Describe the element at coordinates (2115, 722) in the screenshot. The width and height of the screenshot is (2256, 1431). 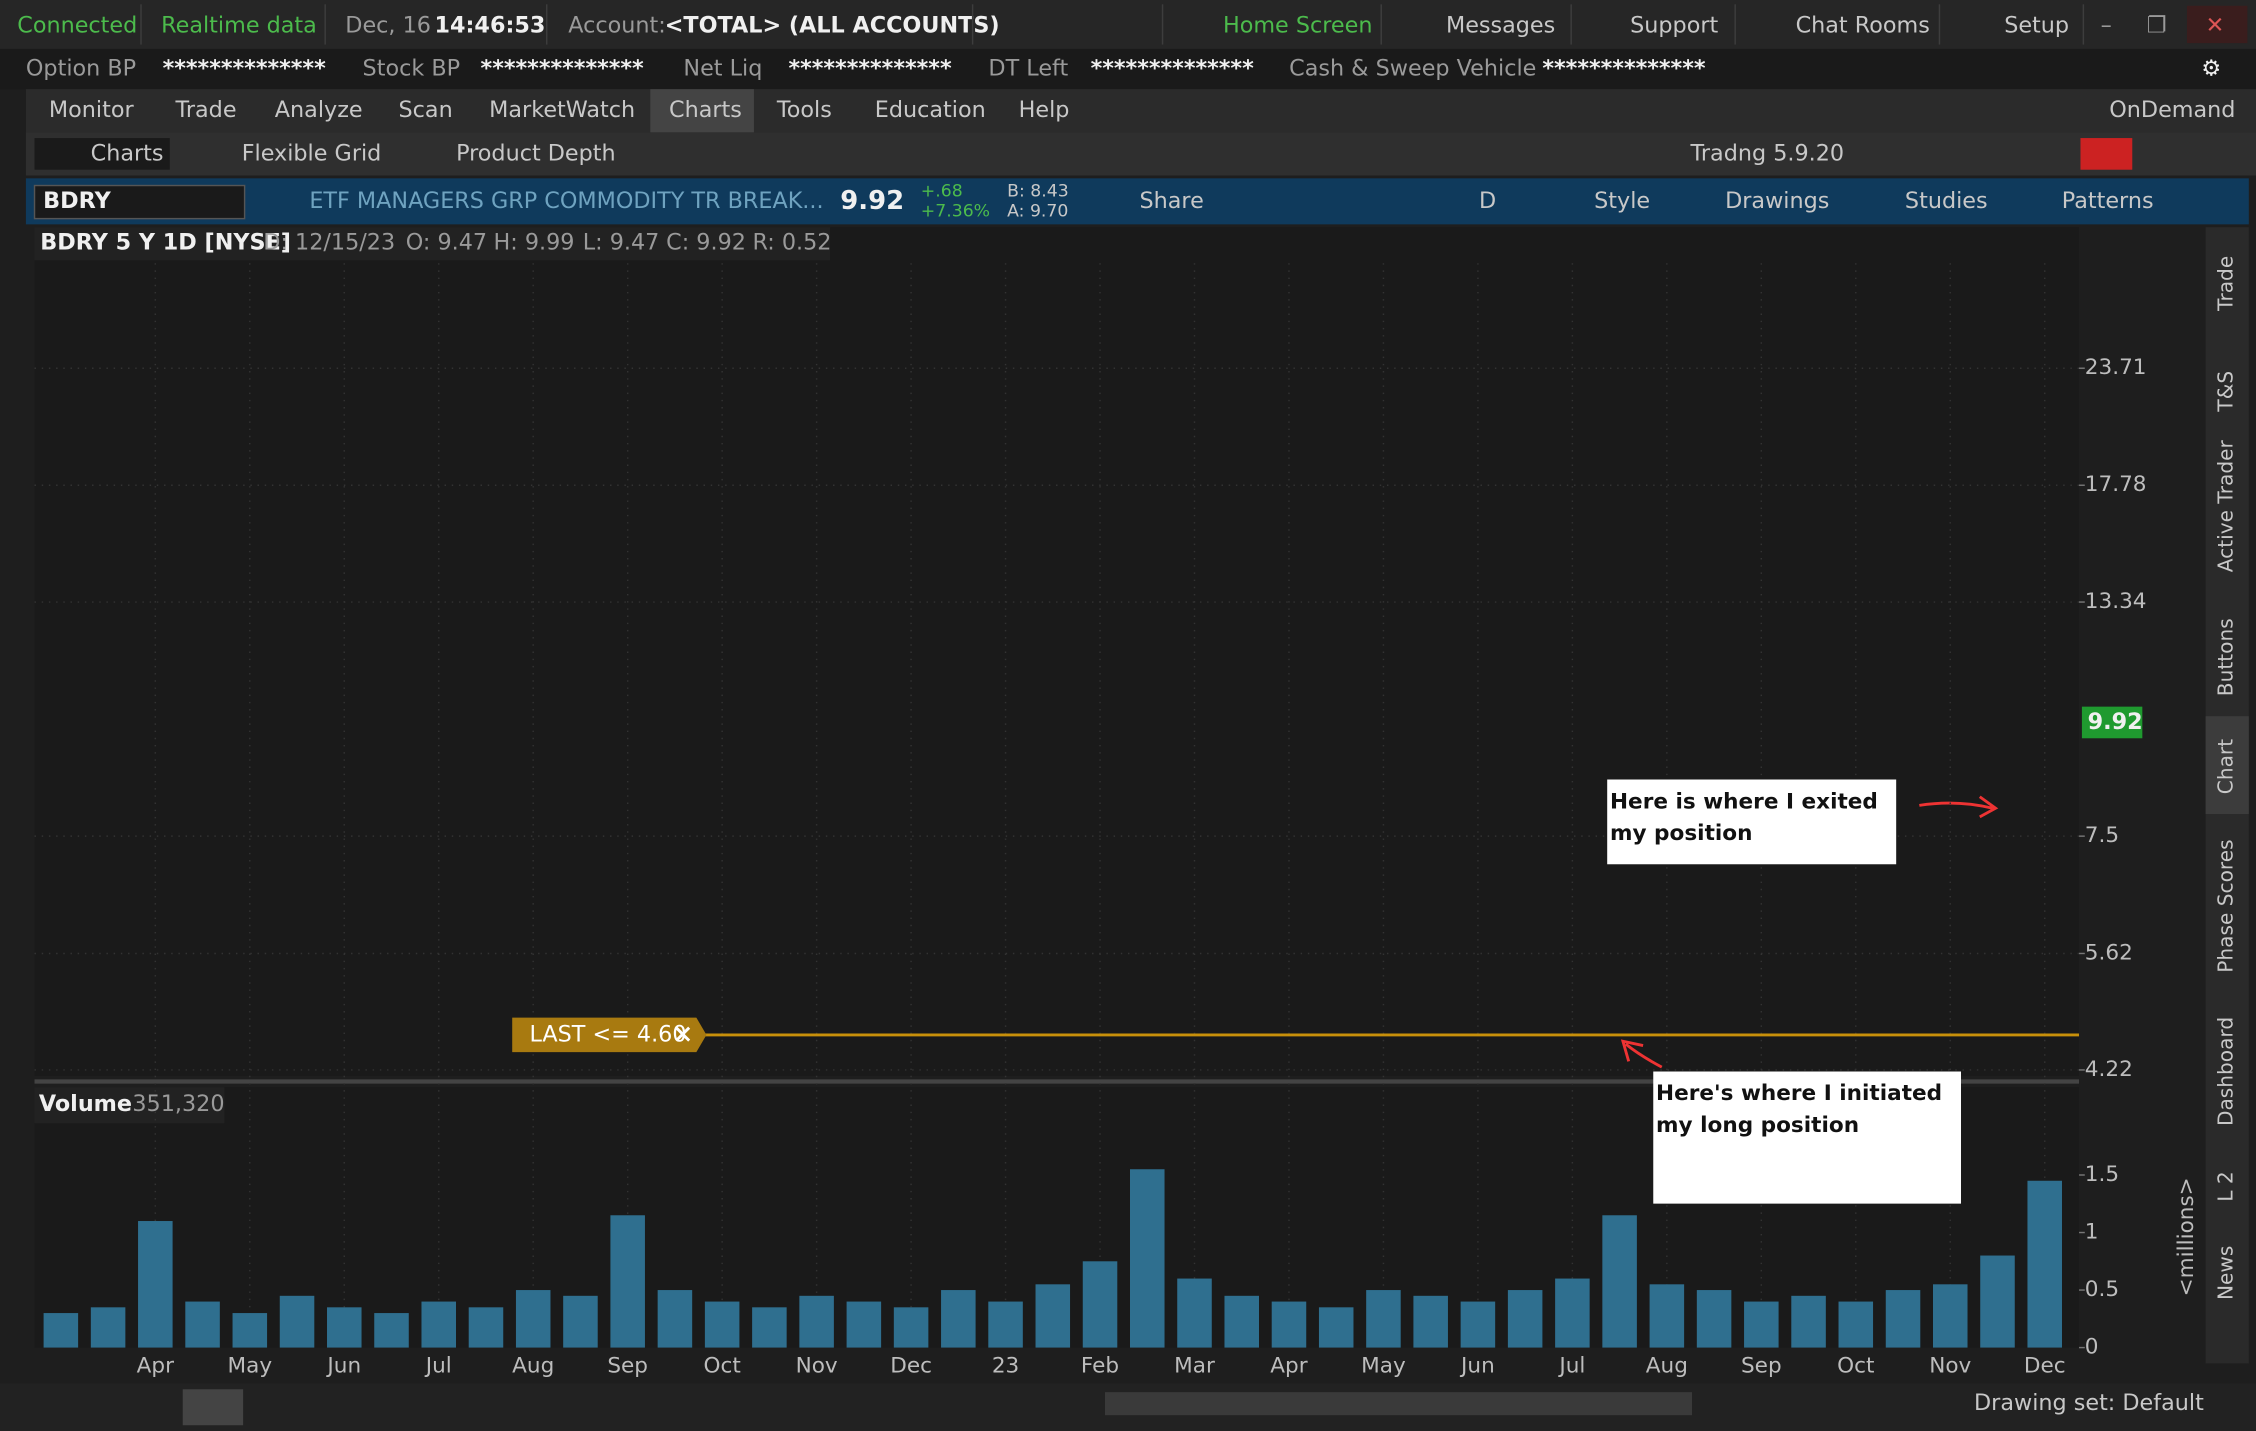
I see `last-price-label: 9.92` at that location.